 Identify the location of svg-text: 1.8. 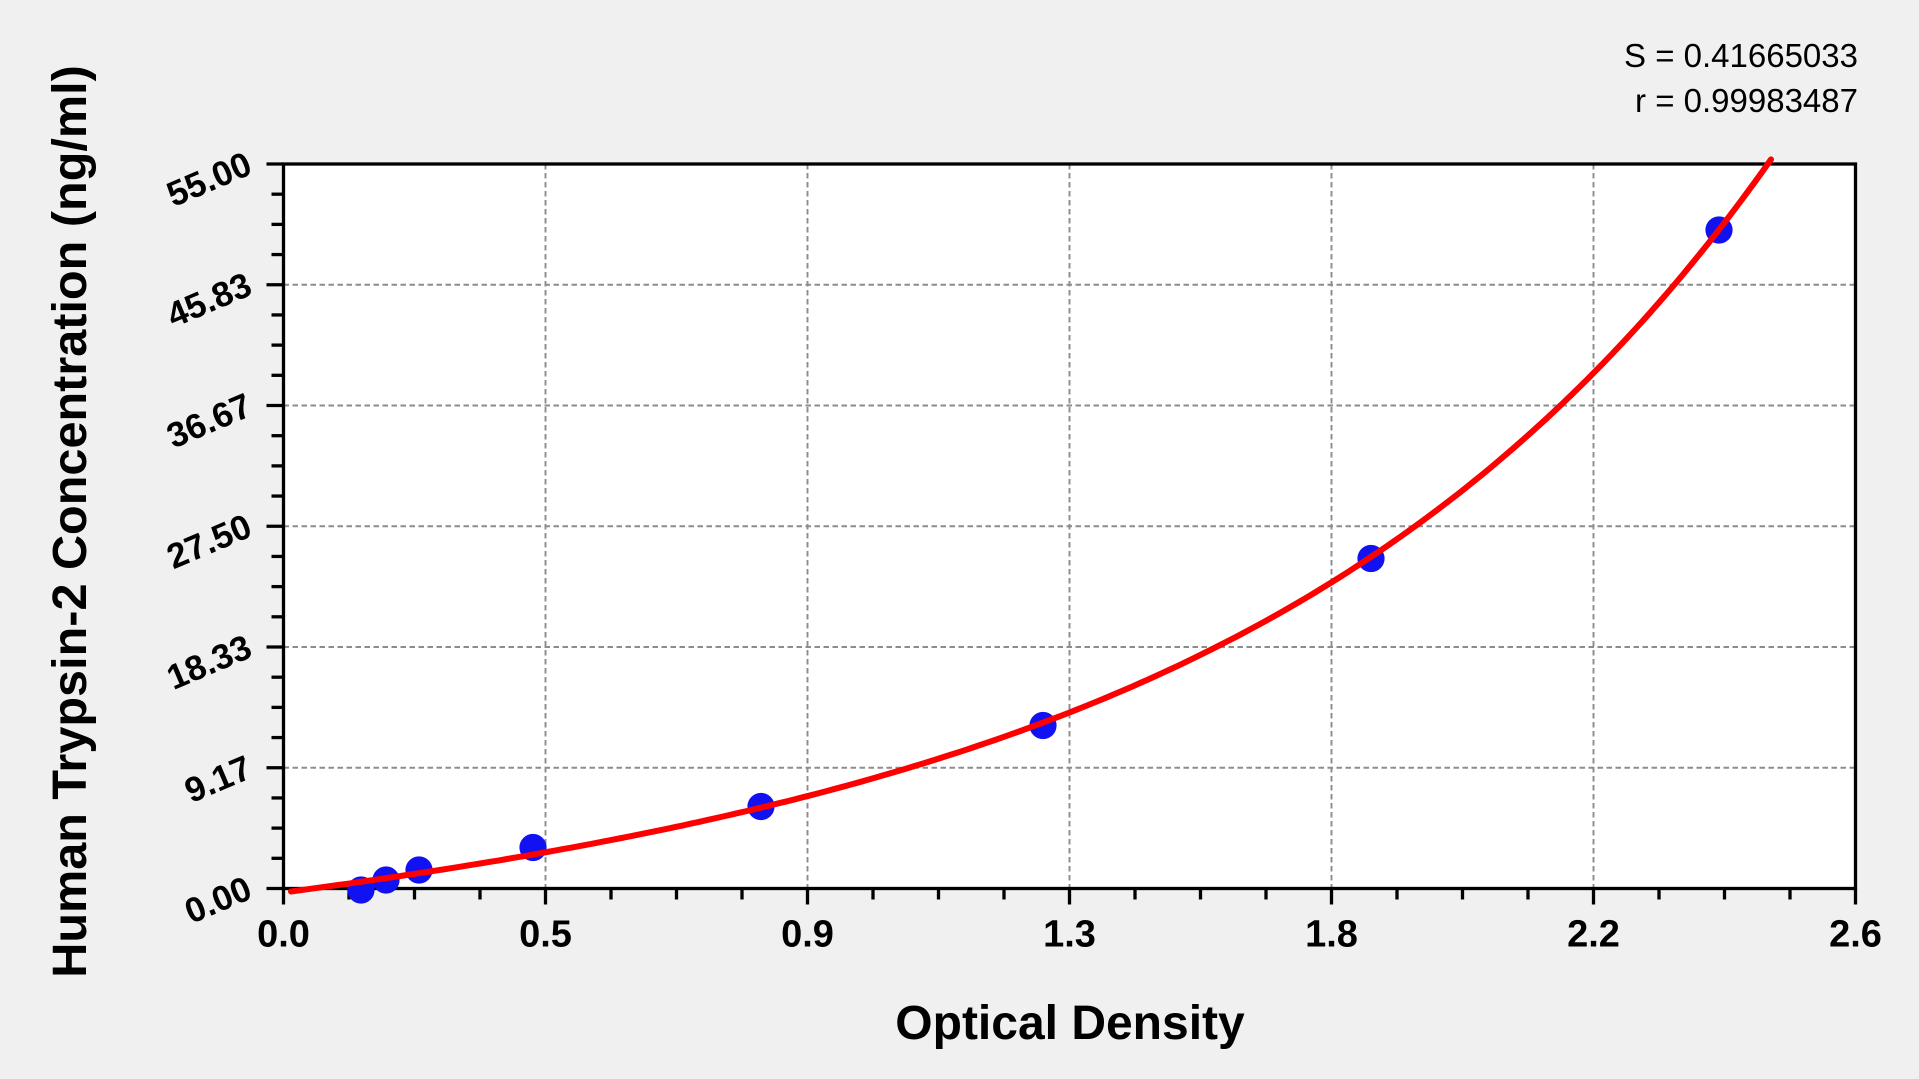
(1331, 935).